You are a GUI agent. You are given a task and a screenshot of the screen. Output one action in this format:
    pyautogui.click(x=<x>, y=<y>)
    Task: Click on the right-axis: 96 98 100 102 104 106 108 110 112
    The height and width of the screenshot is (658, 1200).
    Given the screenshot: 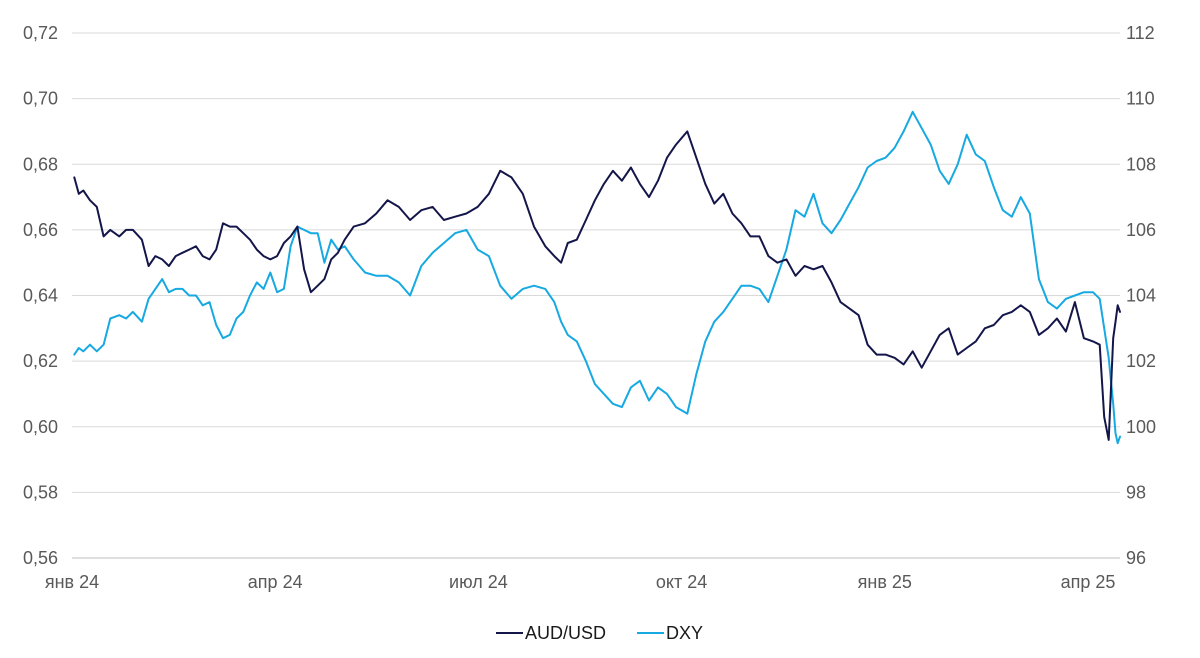 What is the action you would take?
    pyautogui.click(x=1141, y=295)
    